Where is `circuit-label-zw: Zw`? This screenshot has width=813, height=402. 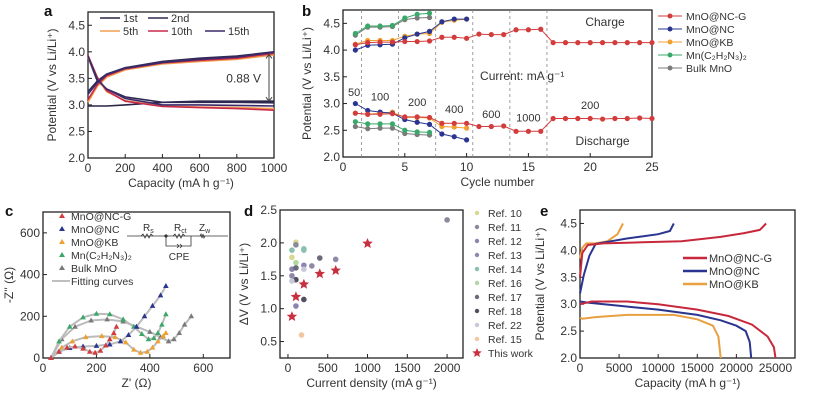 circuit-label-zw: Zw is located at coordinates (205, 229).